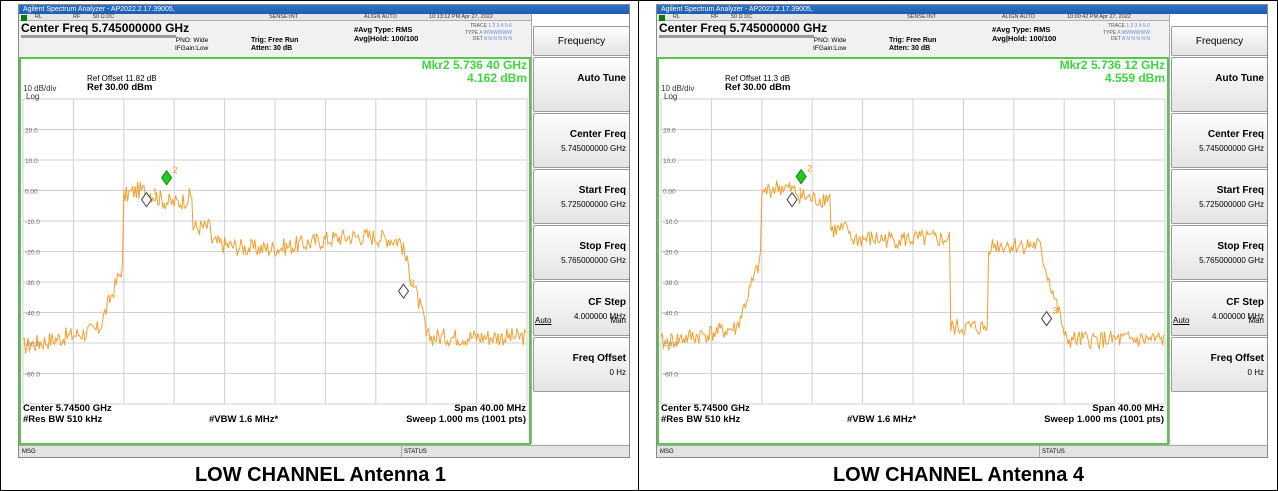  What do you see at coordinates (669, 131) in the screenshot?
I see `y-tick-label: 20.0` at bounding box center [669, 131].